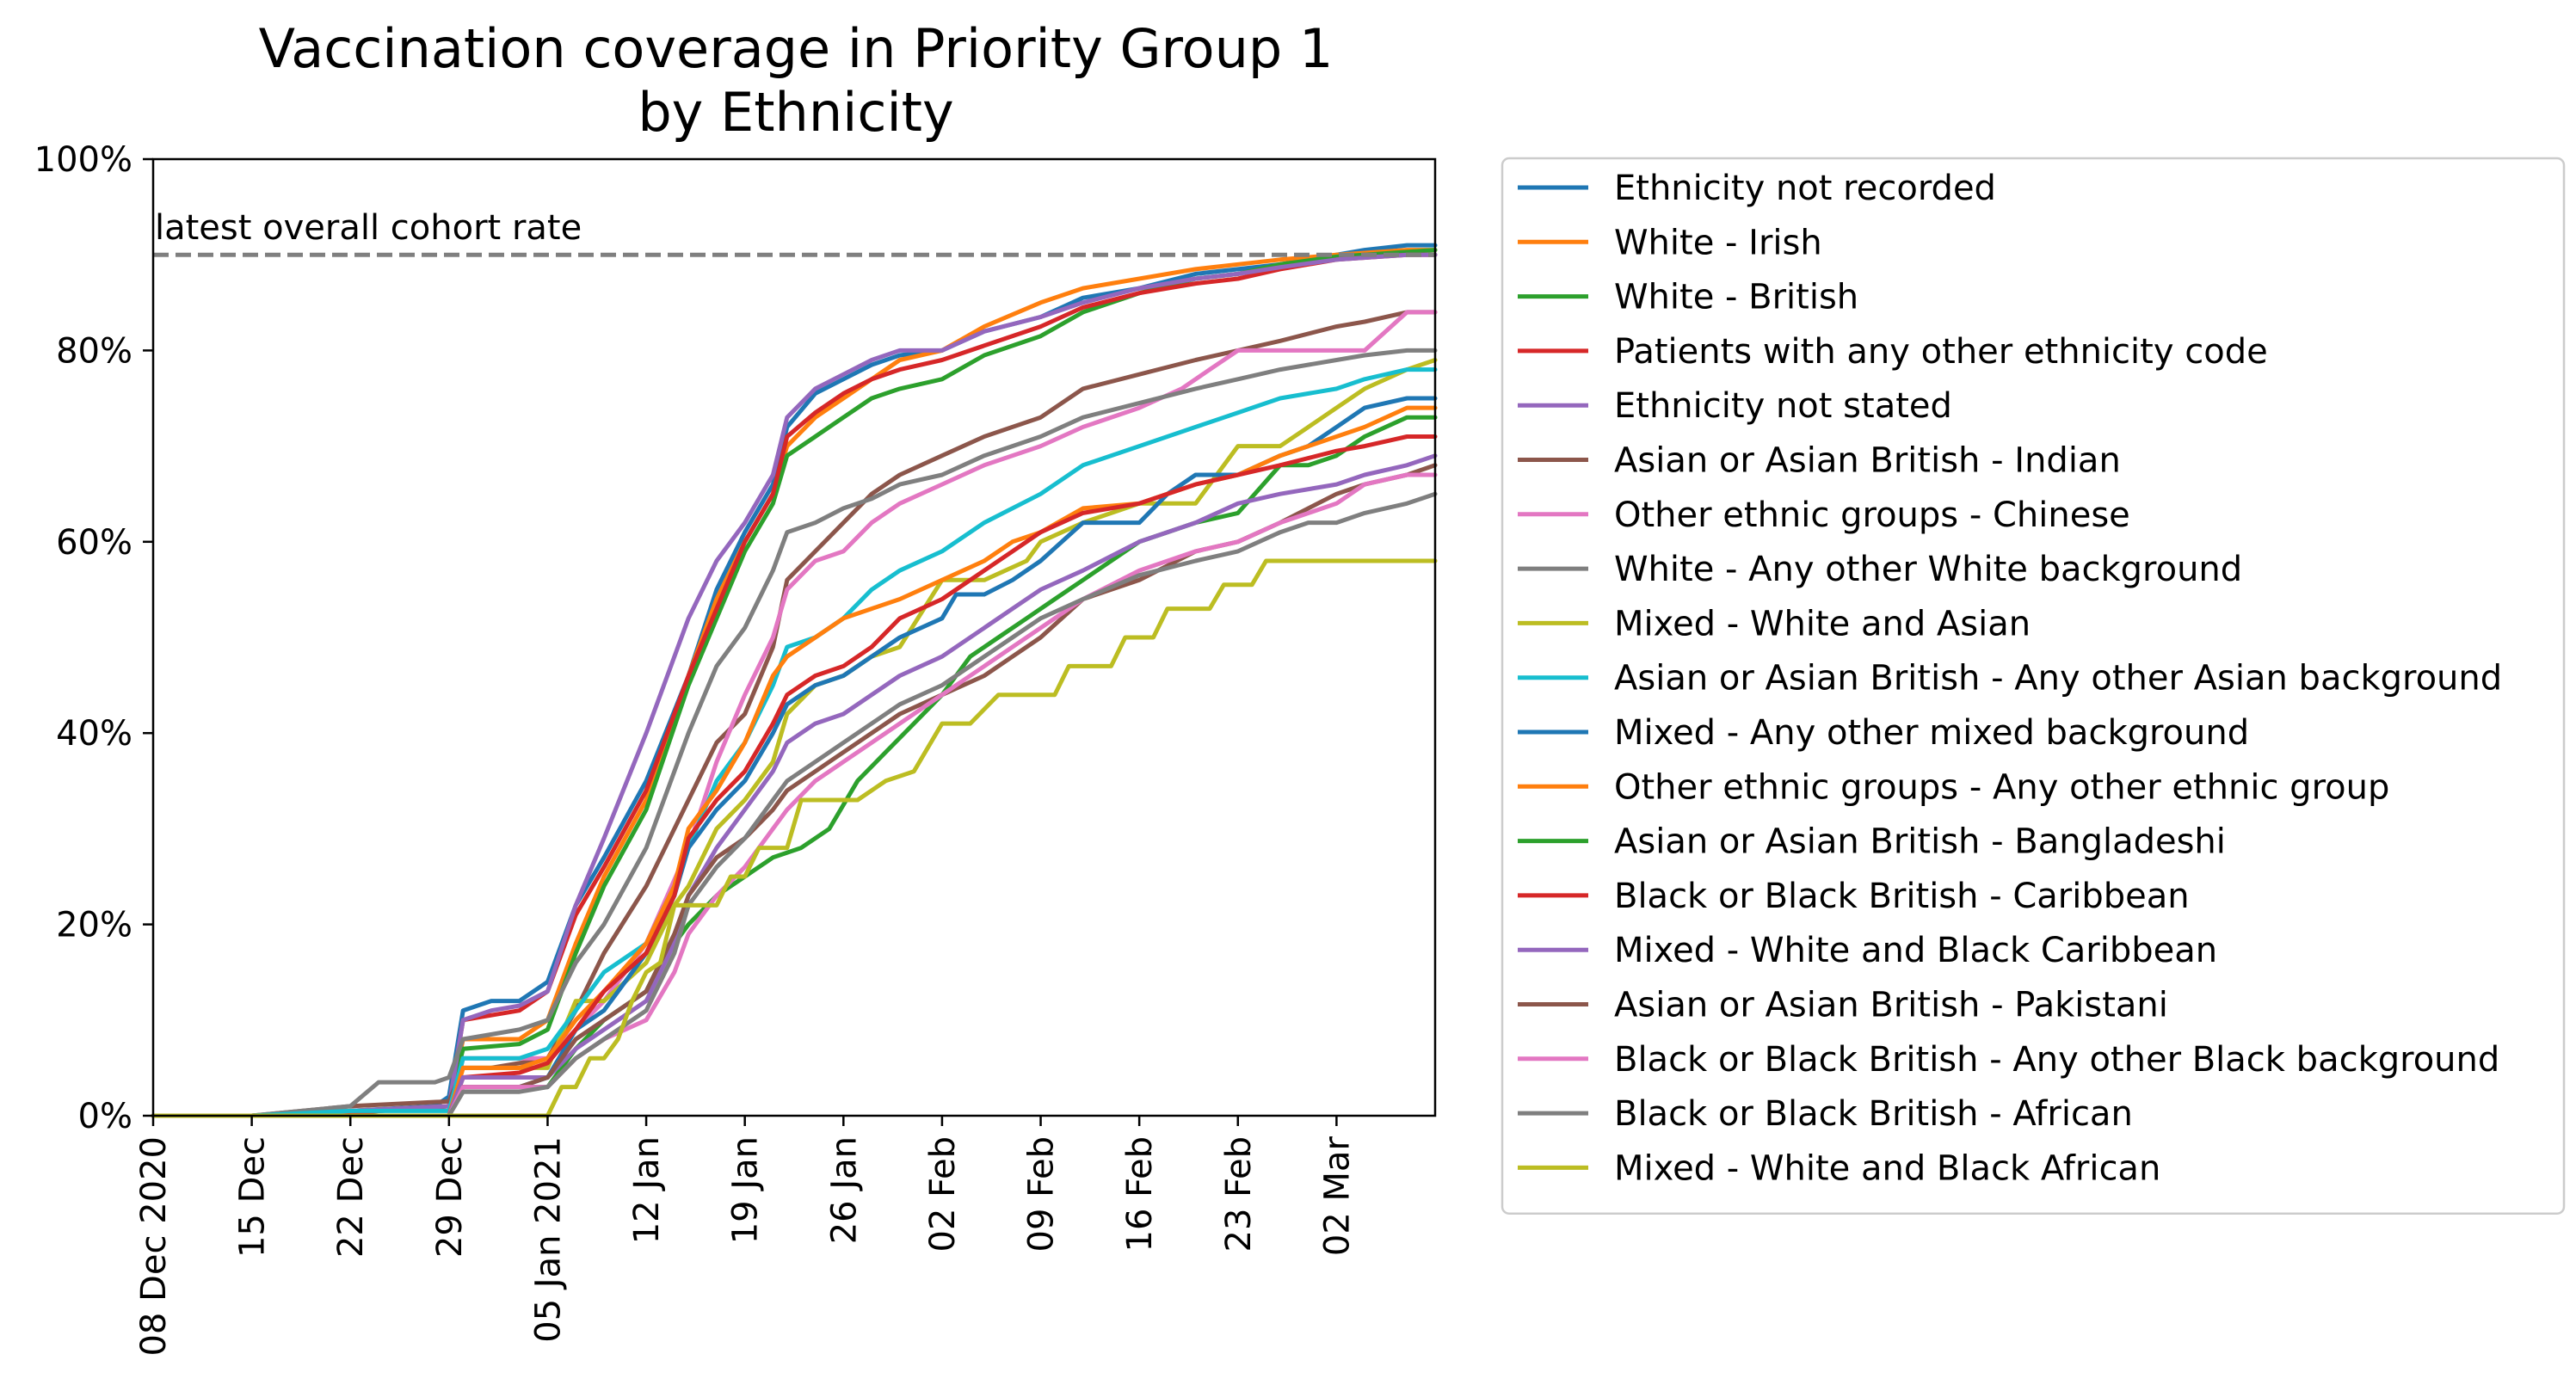 This screenshot has width=2576, height=1391. Describe the element at coordinates (1932, 733) in the screenshot. I see `legend-entry: Mixed - Any other mixed background` at that location.